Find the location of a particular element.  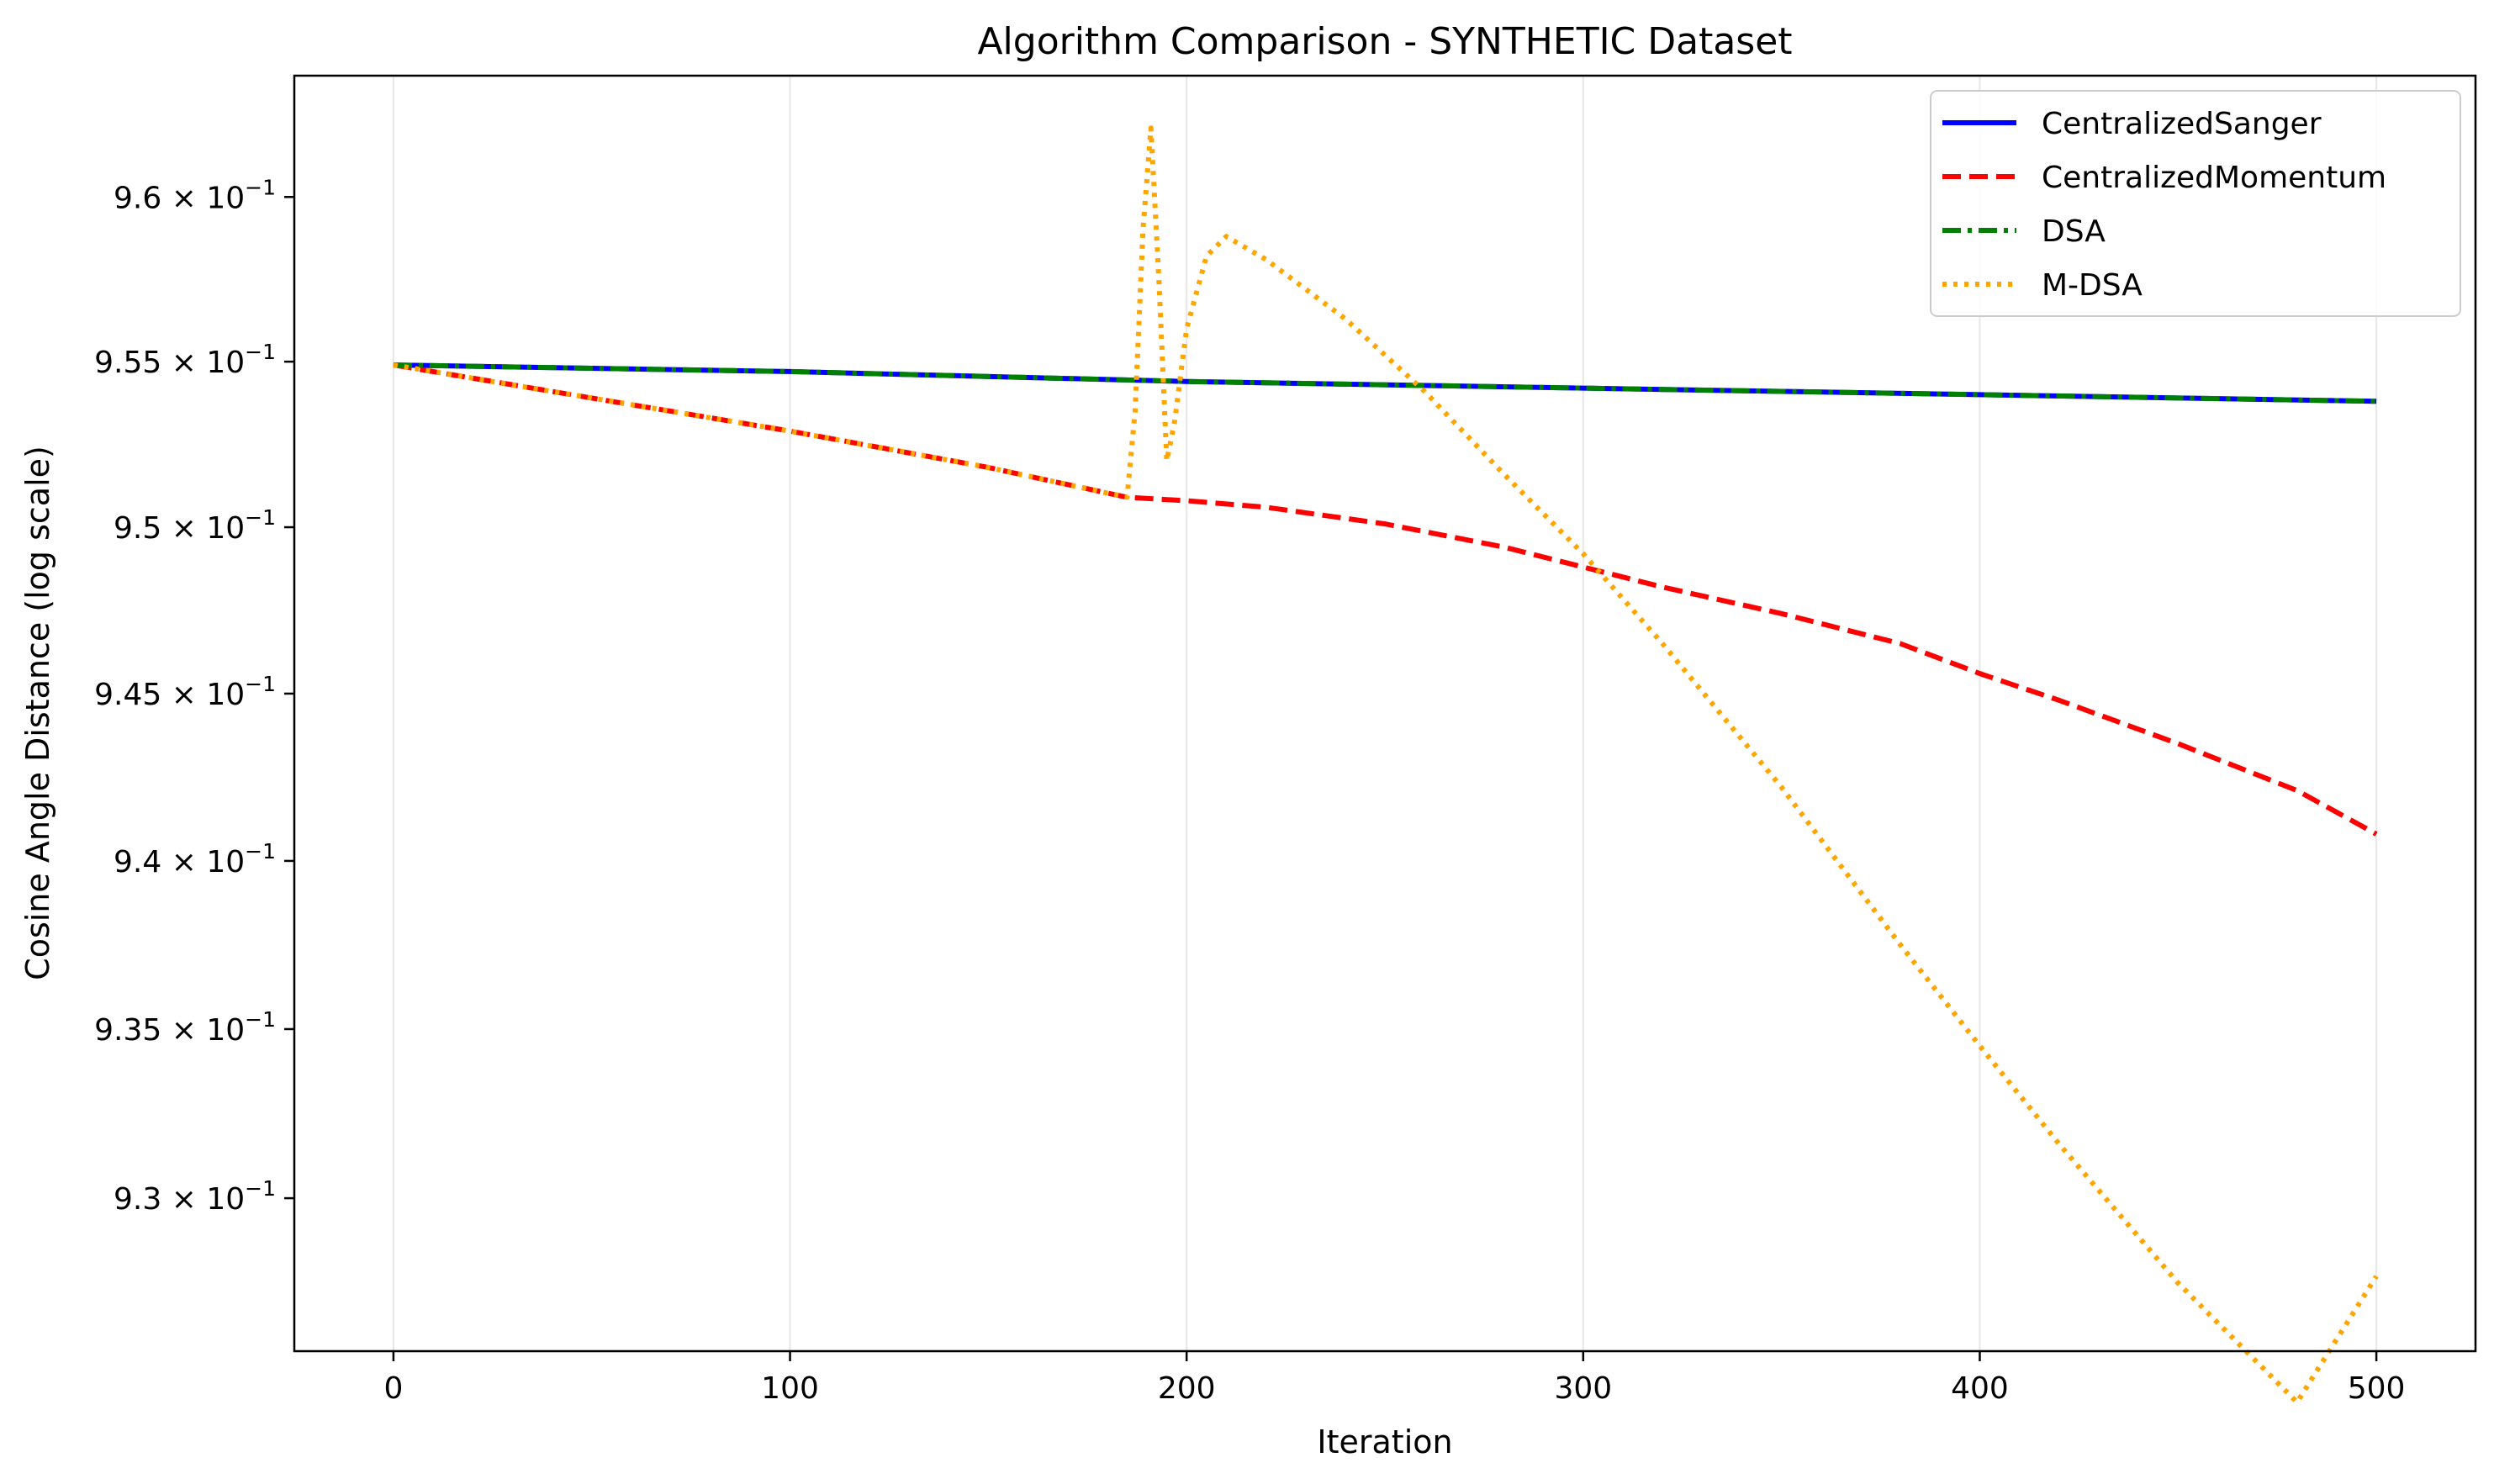

x-tick-label: 200 is located at coordinates (1187, 1388).